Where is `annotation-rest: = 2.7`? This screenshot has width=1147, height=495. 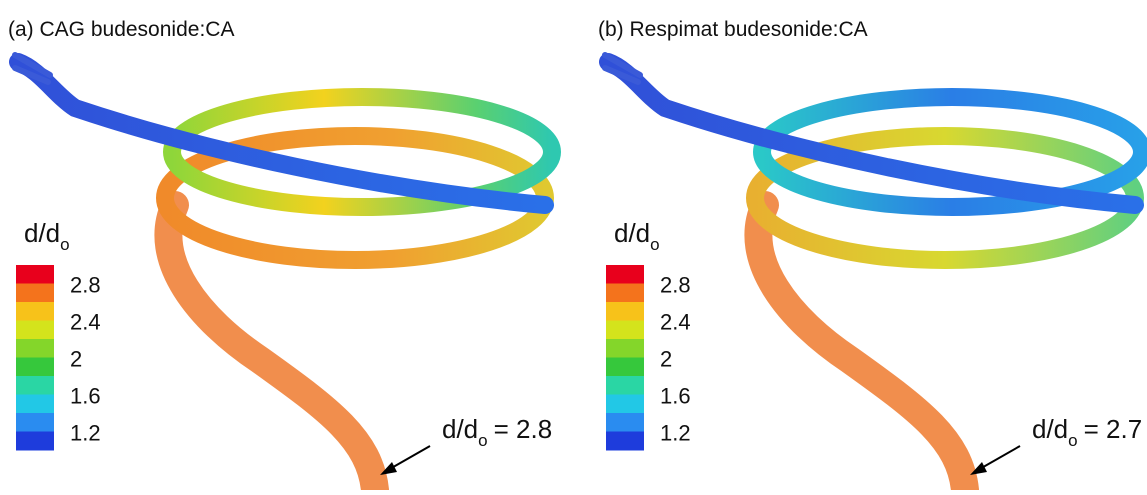 annotation-rest: = 2.7 is located at coordinates (1113, 429).